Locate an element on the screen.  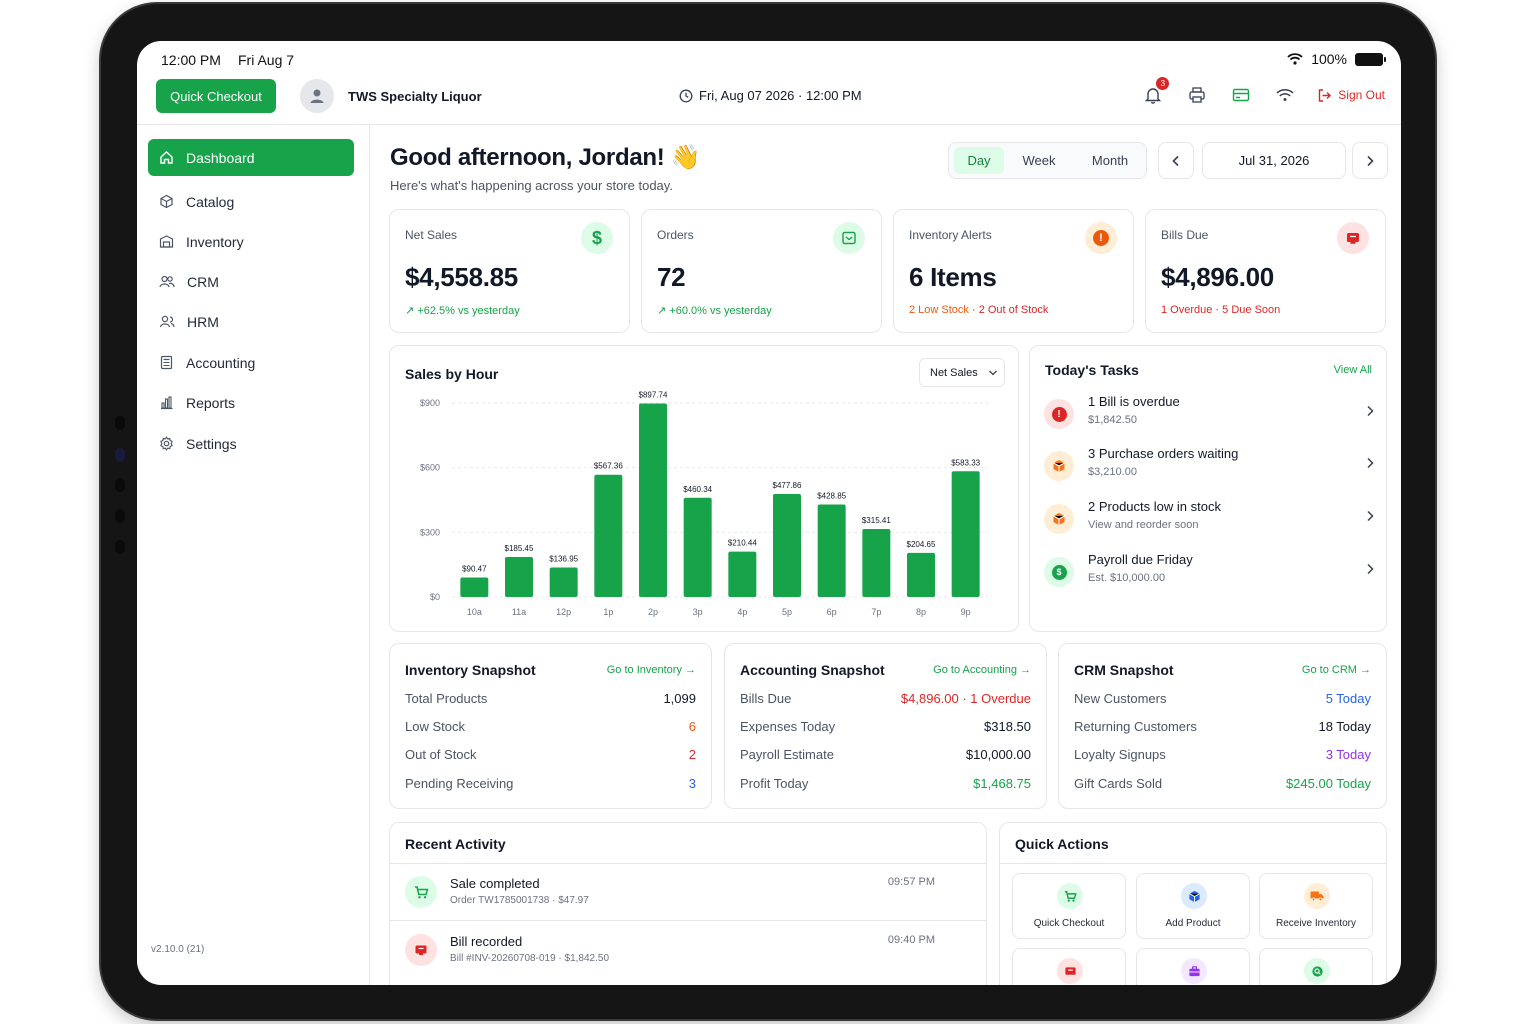
notifications-button: 3 is located at coordinates (1155, 92).